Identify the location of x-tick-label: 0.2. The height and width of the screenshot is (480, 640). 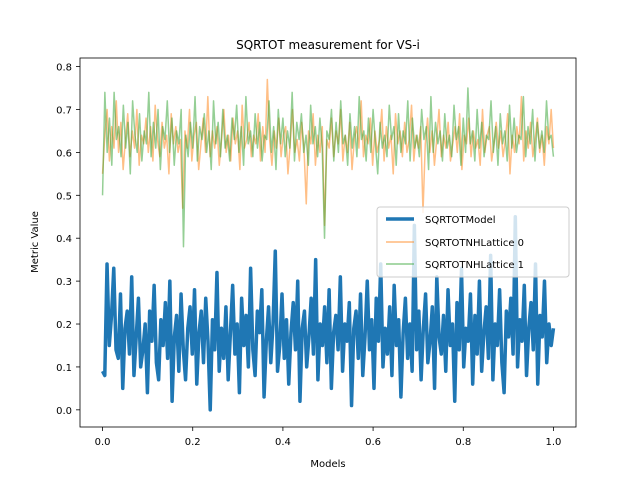
(193, 442).